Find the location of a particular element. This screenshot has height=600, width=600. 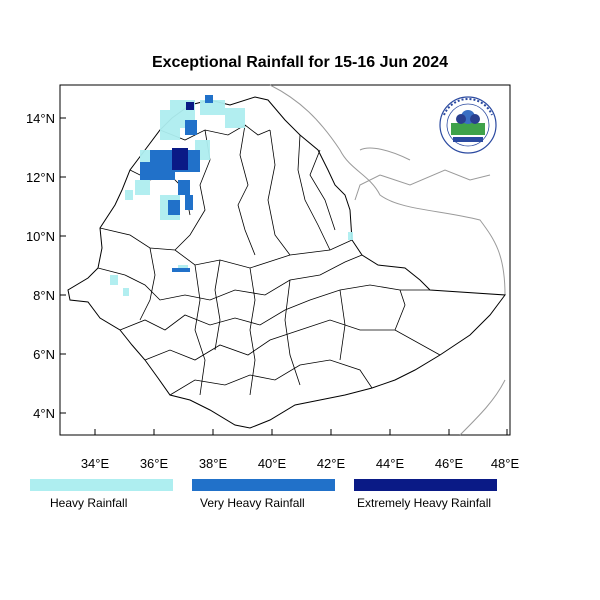

legend-label-extreme: Extremely Heavy Rainfall is located at coordinates (424, 503).